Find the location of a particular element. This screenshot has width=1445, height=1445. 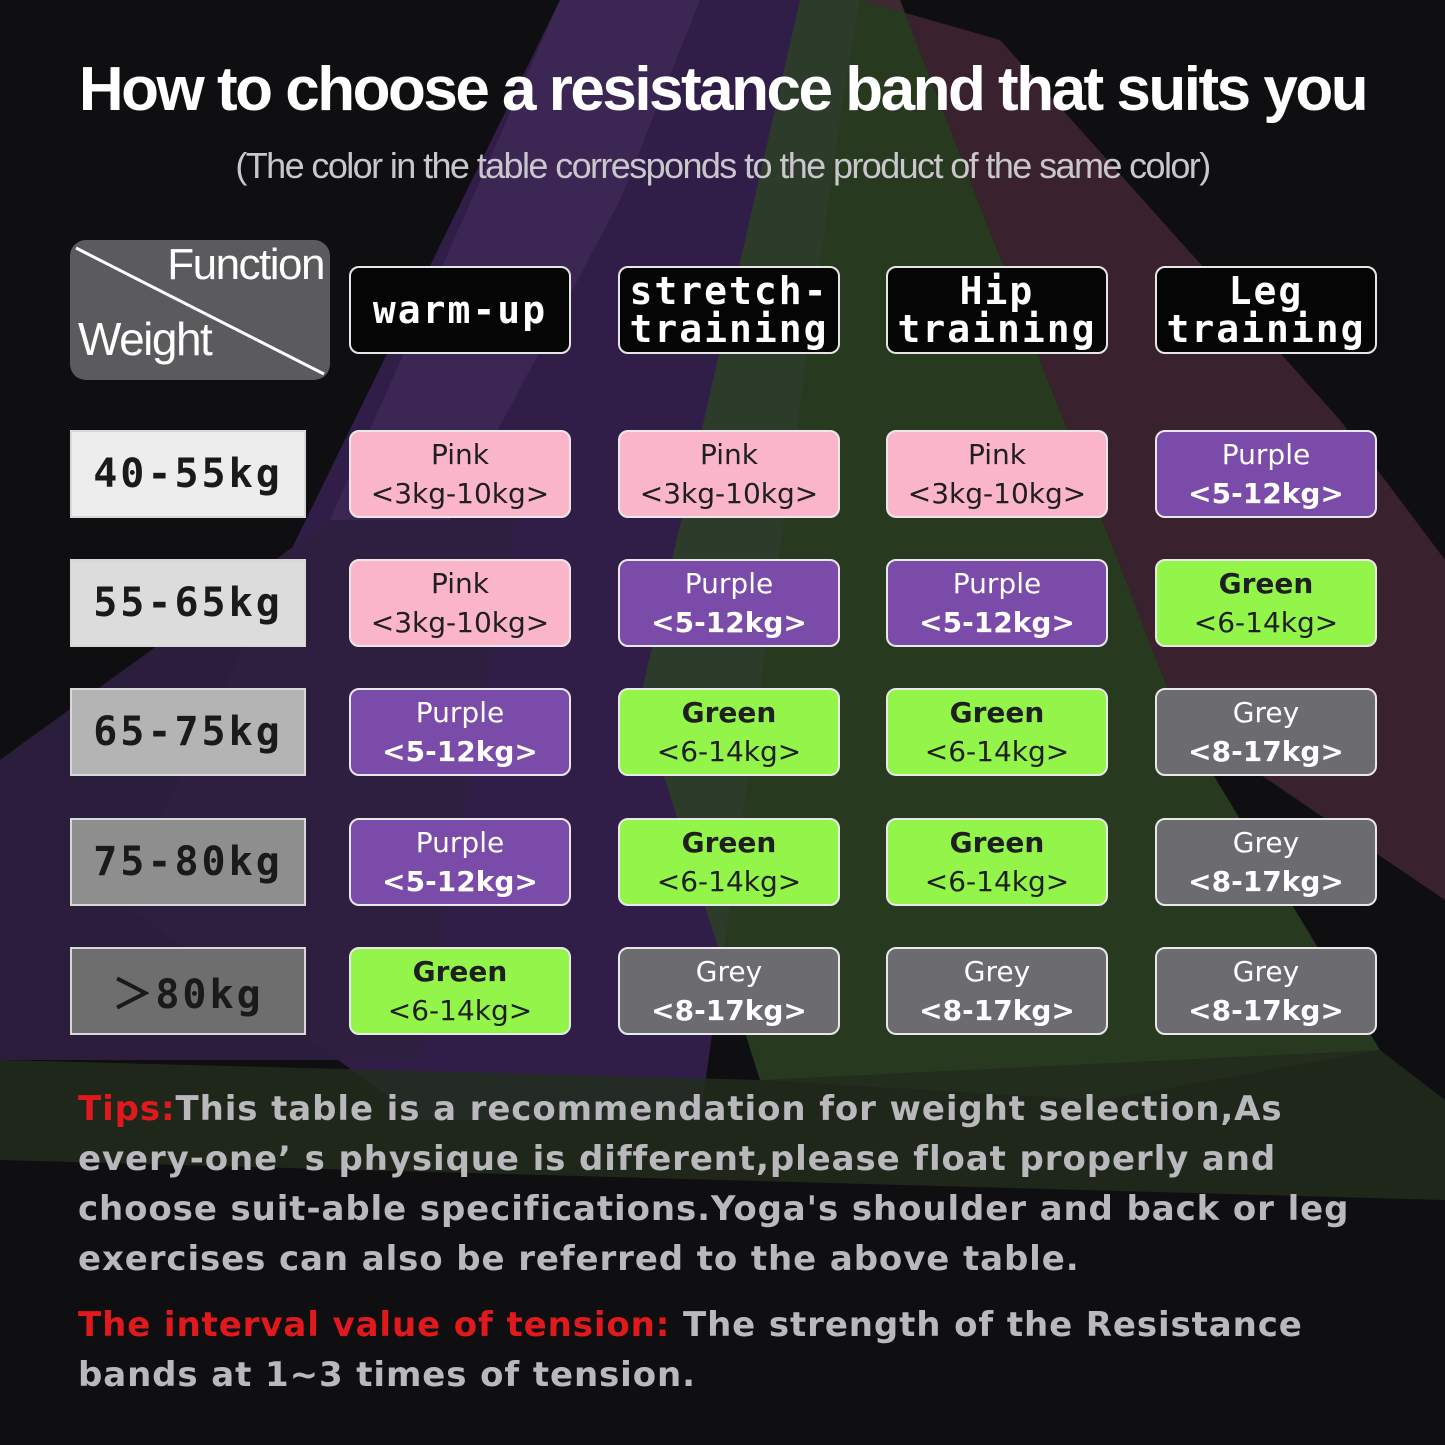

column-header: Hip training is located at coordinates (997, 310).